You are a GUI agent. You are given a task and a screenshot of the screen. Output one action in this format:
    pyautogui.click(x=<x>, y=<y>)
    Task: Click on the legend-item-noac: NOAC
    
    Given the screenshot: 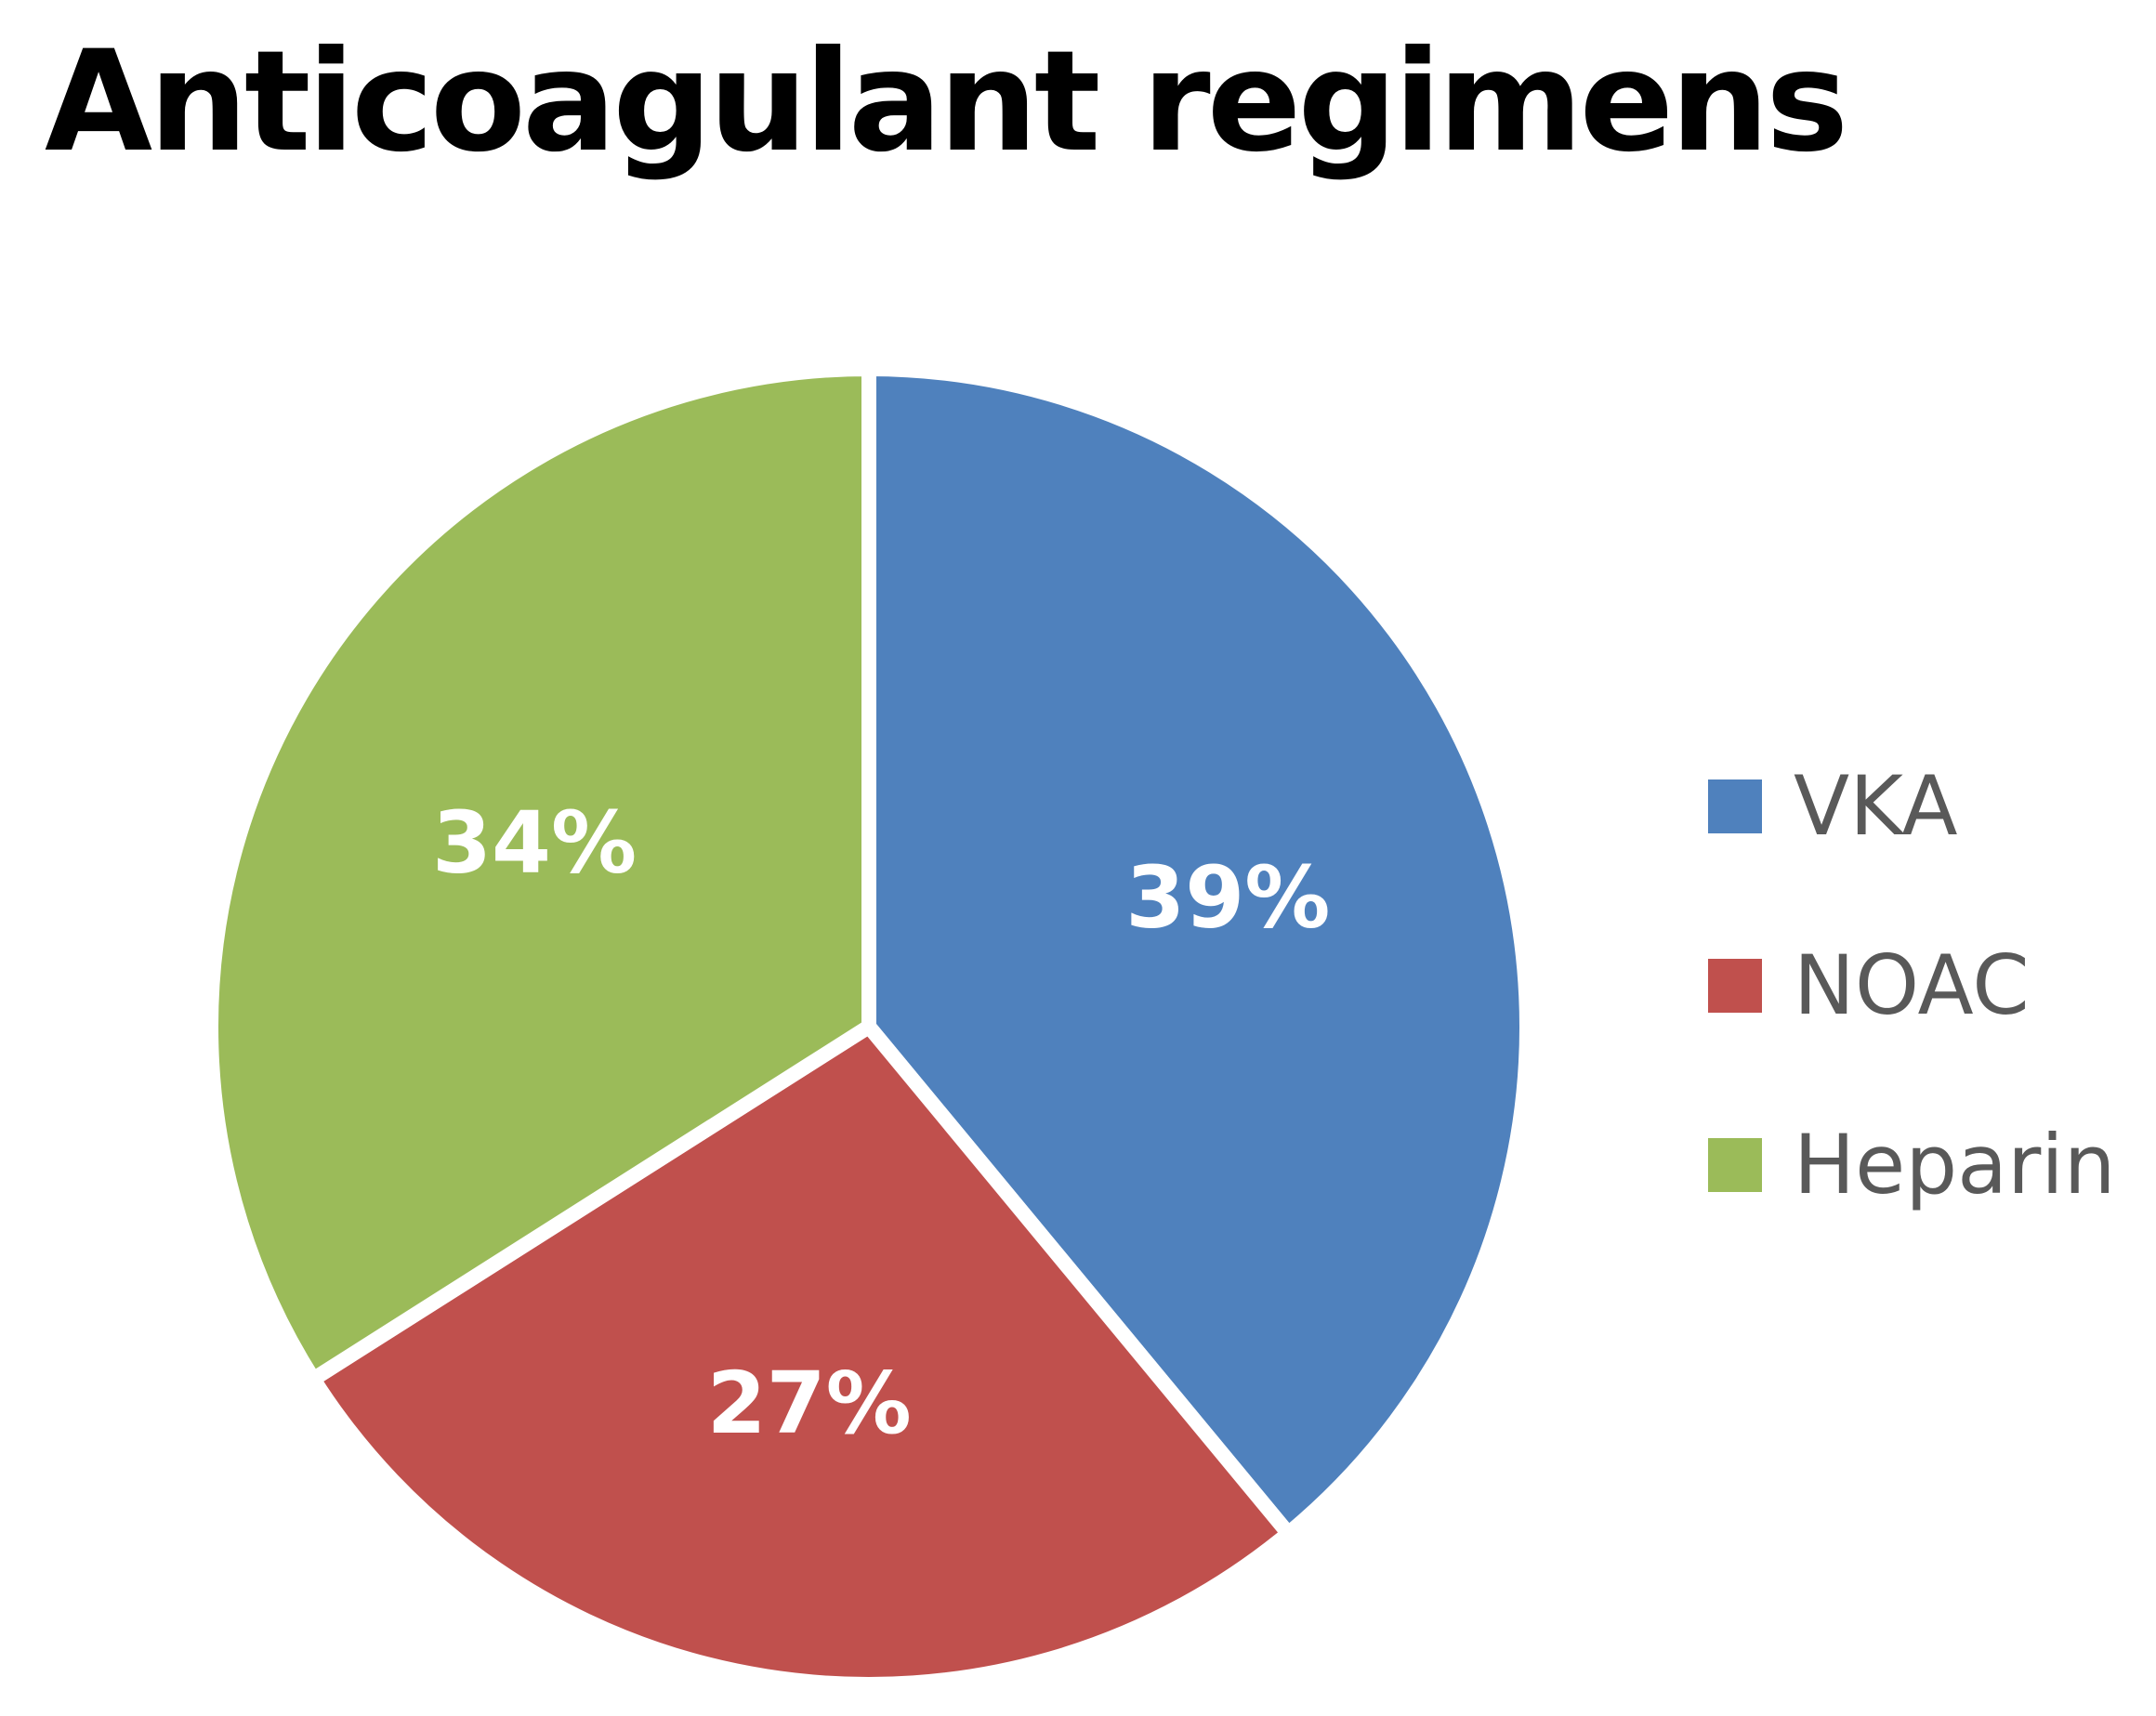 What is the action you would take?
    pyautogui.click(x=1912, y=986)
    